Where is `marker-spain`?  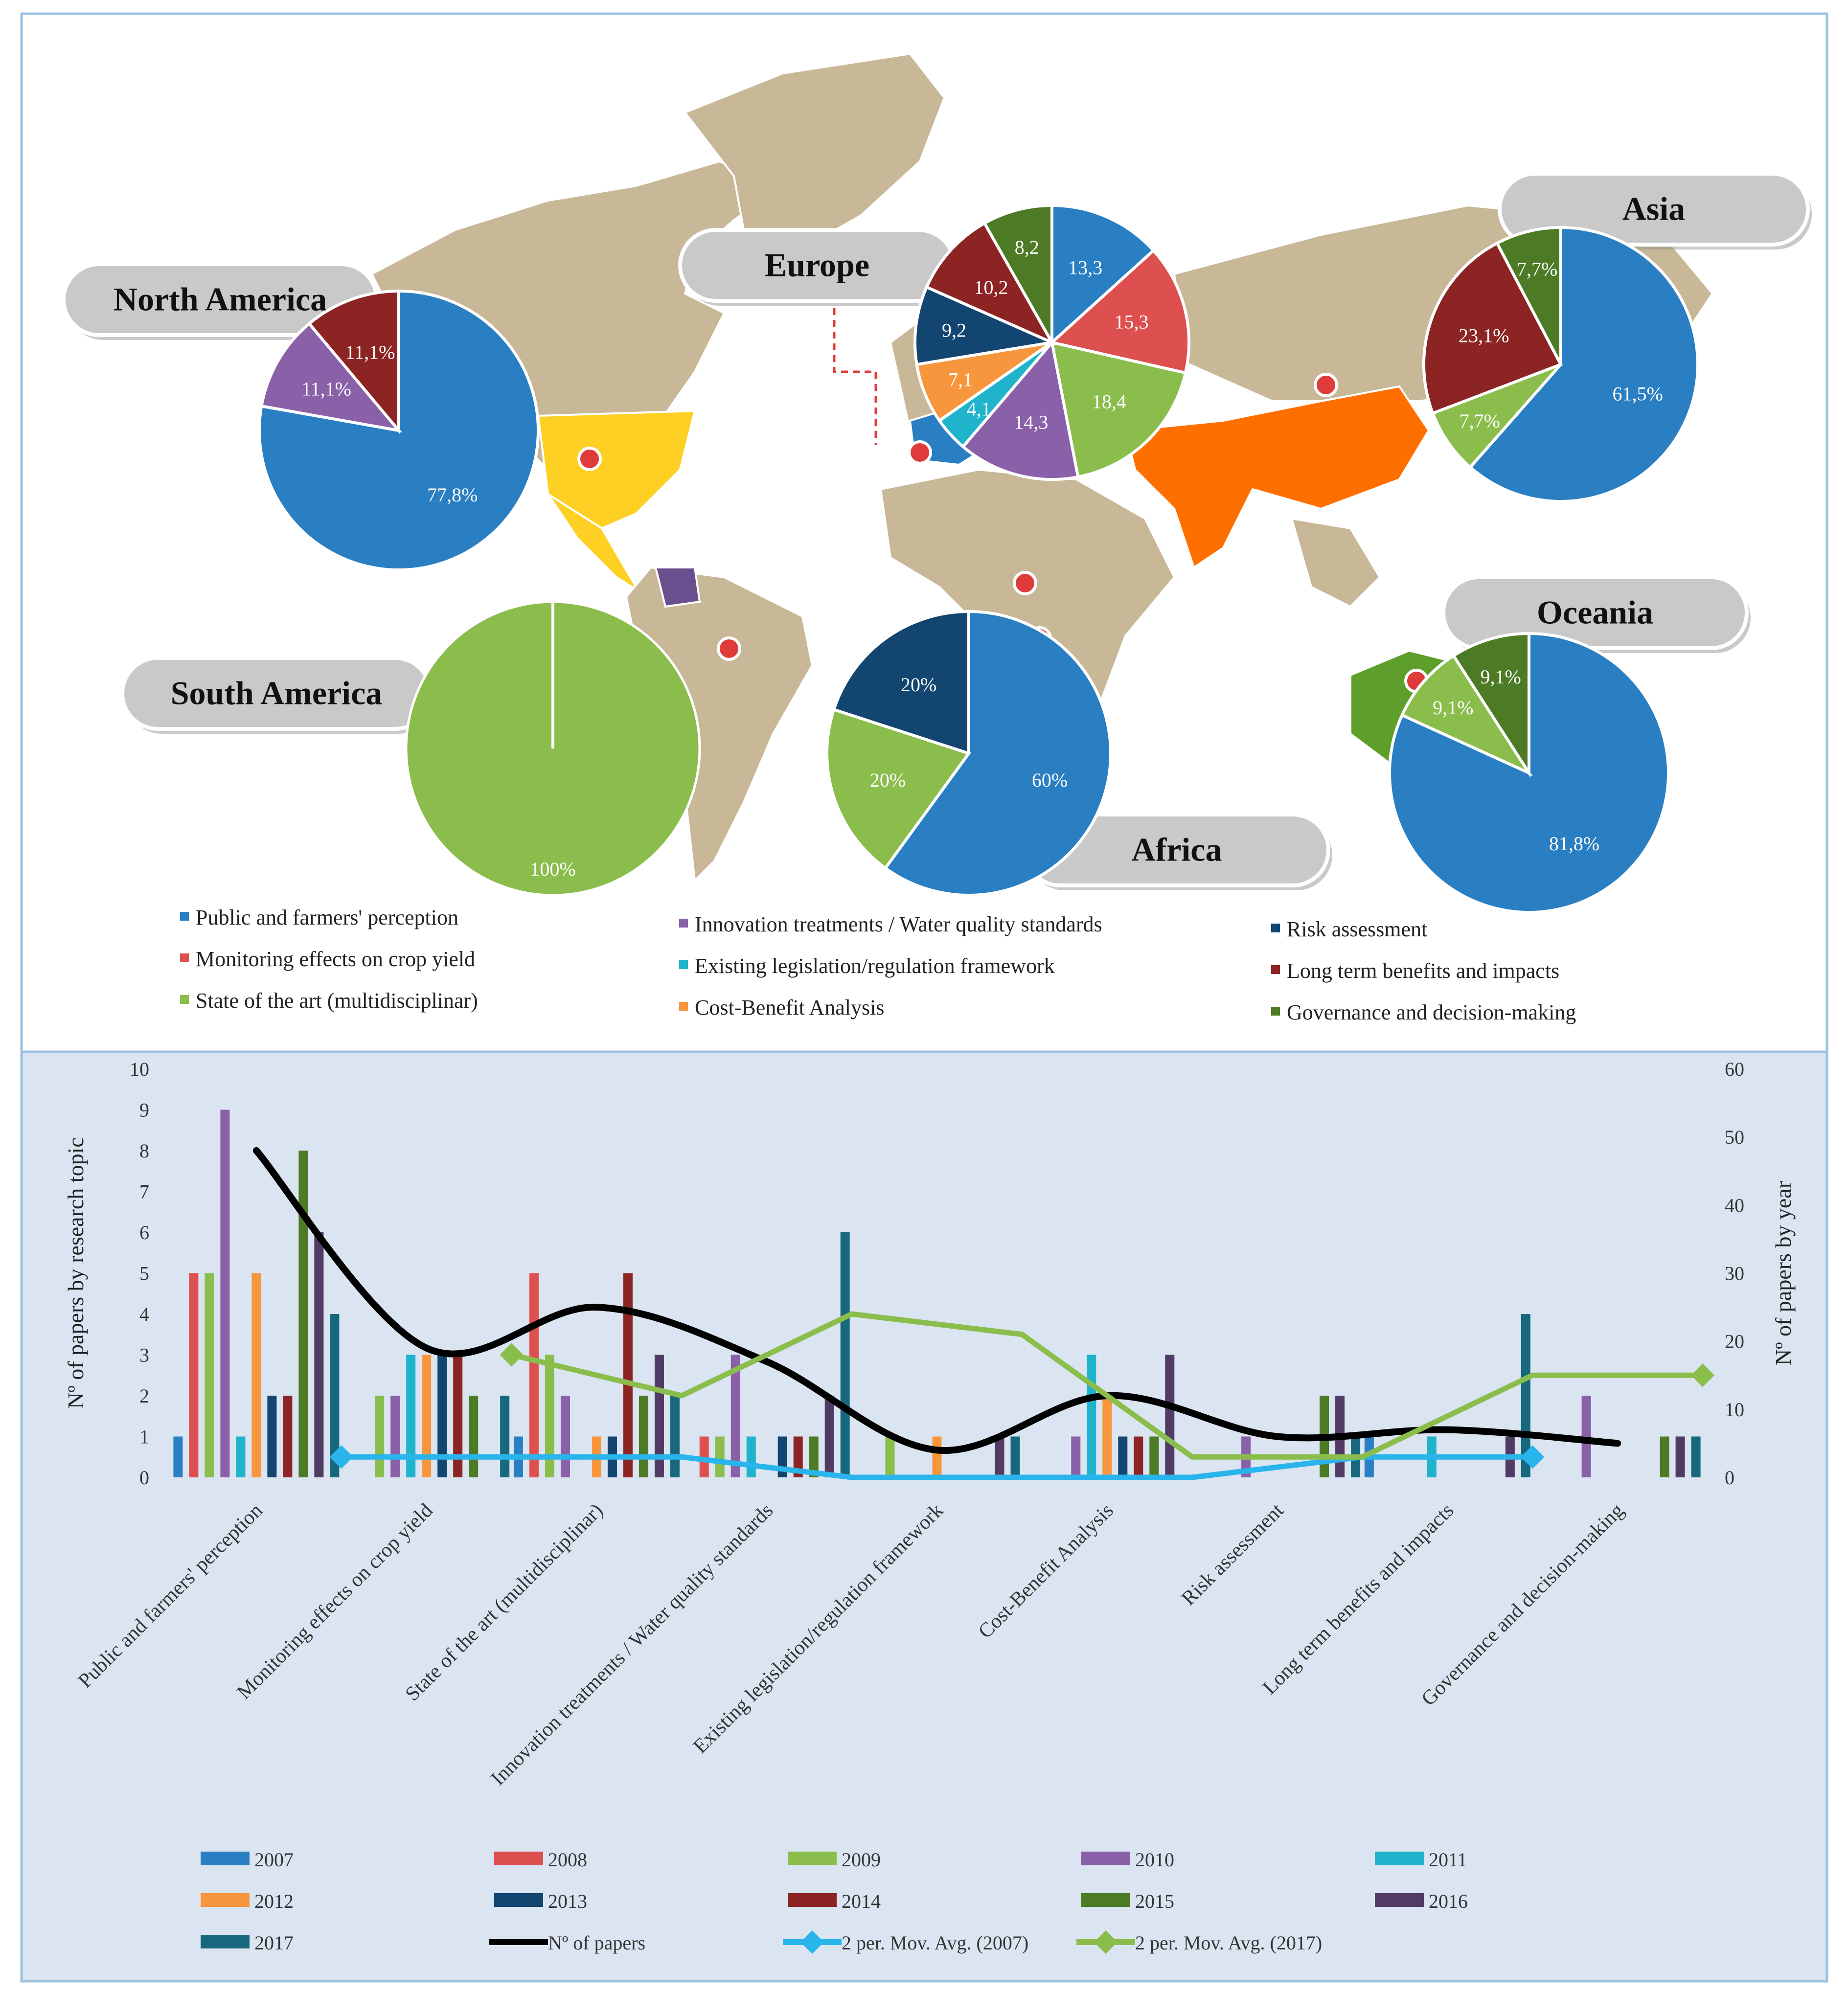 marker-spain is located at coordinates (920, 452).